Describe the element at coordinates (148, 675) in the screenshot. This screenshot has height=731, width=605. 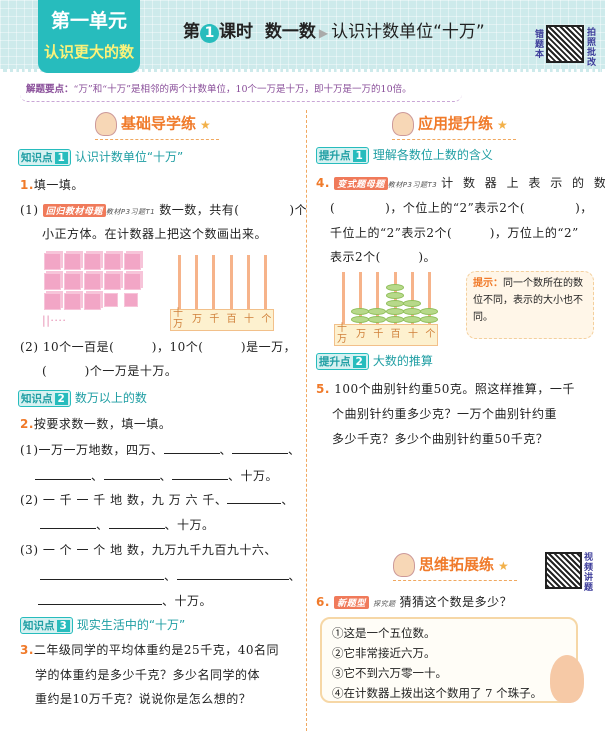
I see `question-3-line2: 学的体重约是多少千克？多少名同学的体` at that location.